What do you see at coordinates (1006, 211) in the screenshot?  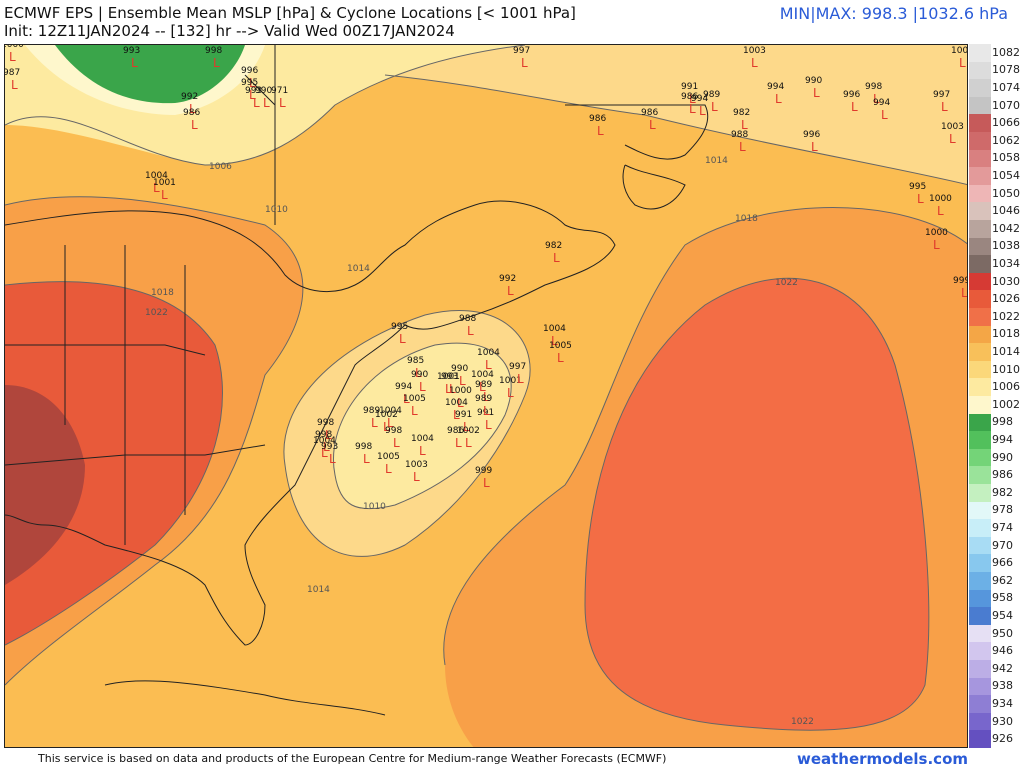 I see `colorbar-label: 1046` at bounding box center [1006, 211].